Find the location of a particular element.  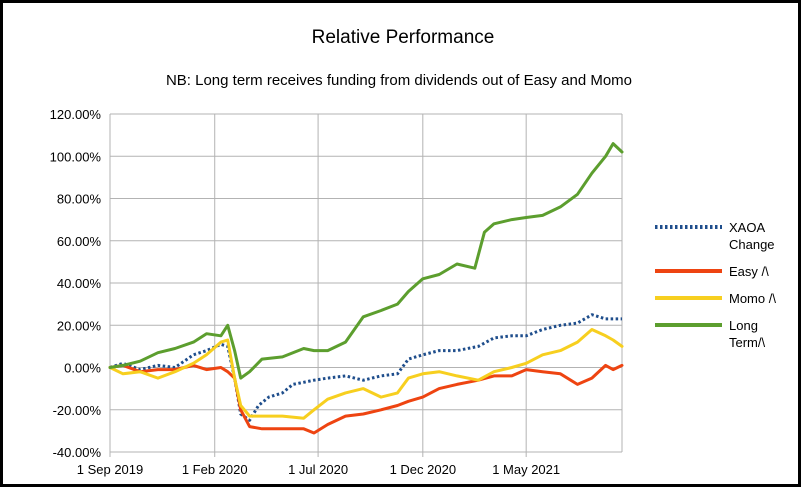

y-tick-label: 20.00% is located at coordinates (79, 325).